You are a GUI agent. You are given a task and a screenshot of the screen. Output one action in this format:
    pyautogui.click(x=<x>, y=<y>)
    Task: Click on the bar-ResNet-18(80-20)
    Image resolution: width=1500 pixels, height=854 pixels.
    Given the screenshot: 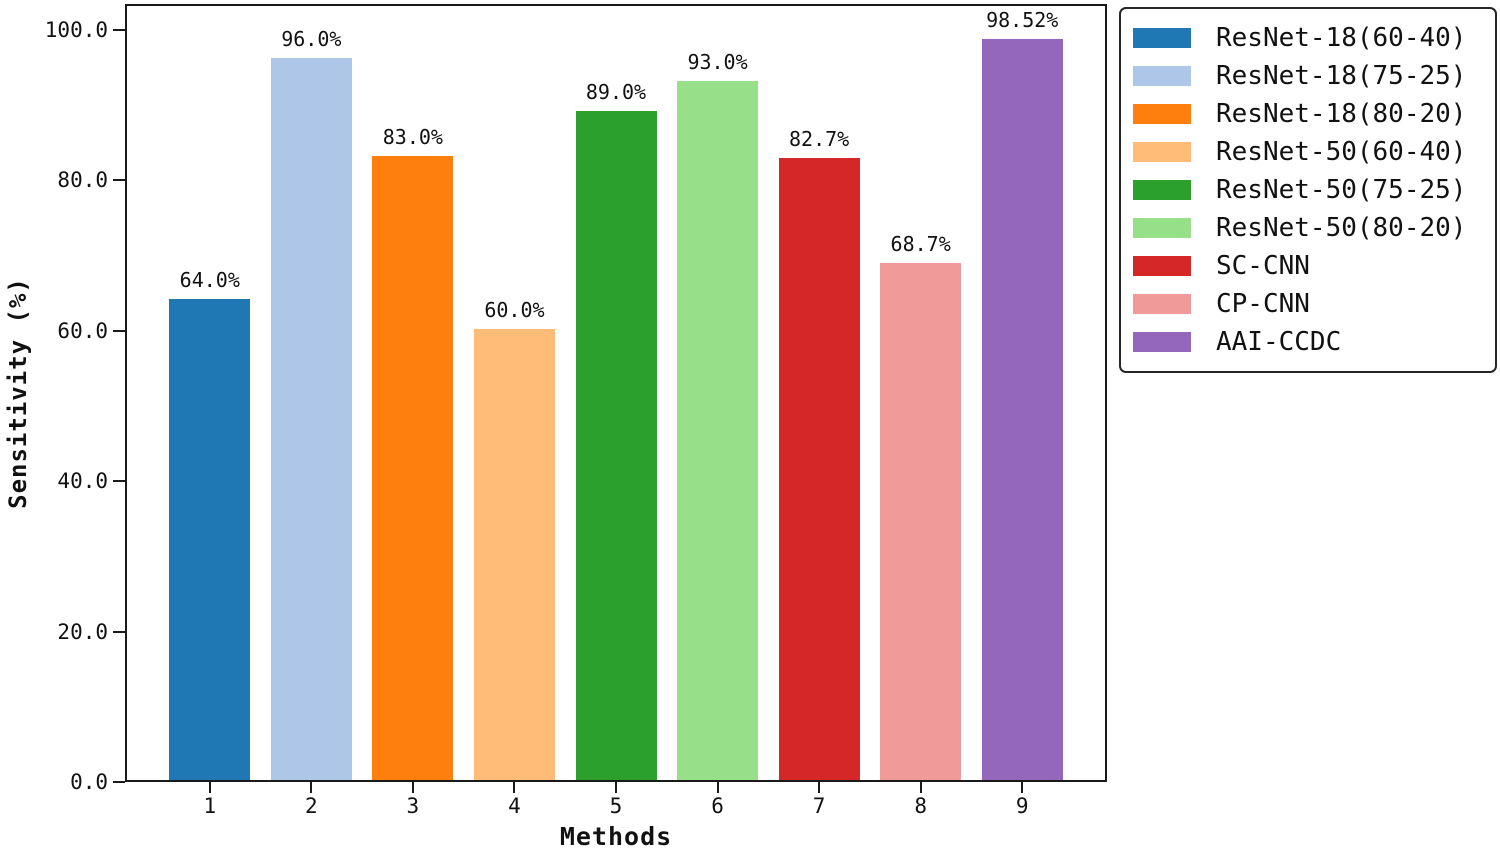 What is the action you would take?
    pyautogui.click(x=413, y=467)
    